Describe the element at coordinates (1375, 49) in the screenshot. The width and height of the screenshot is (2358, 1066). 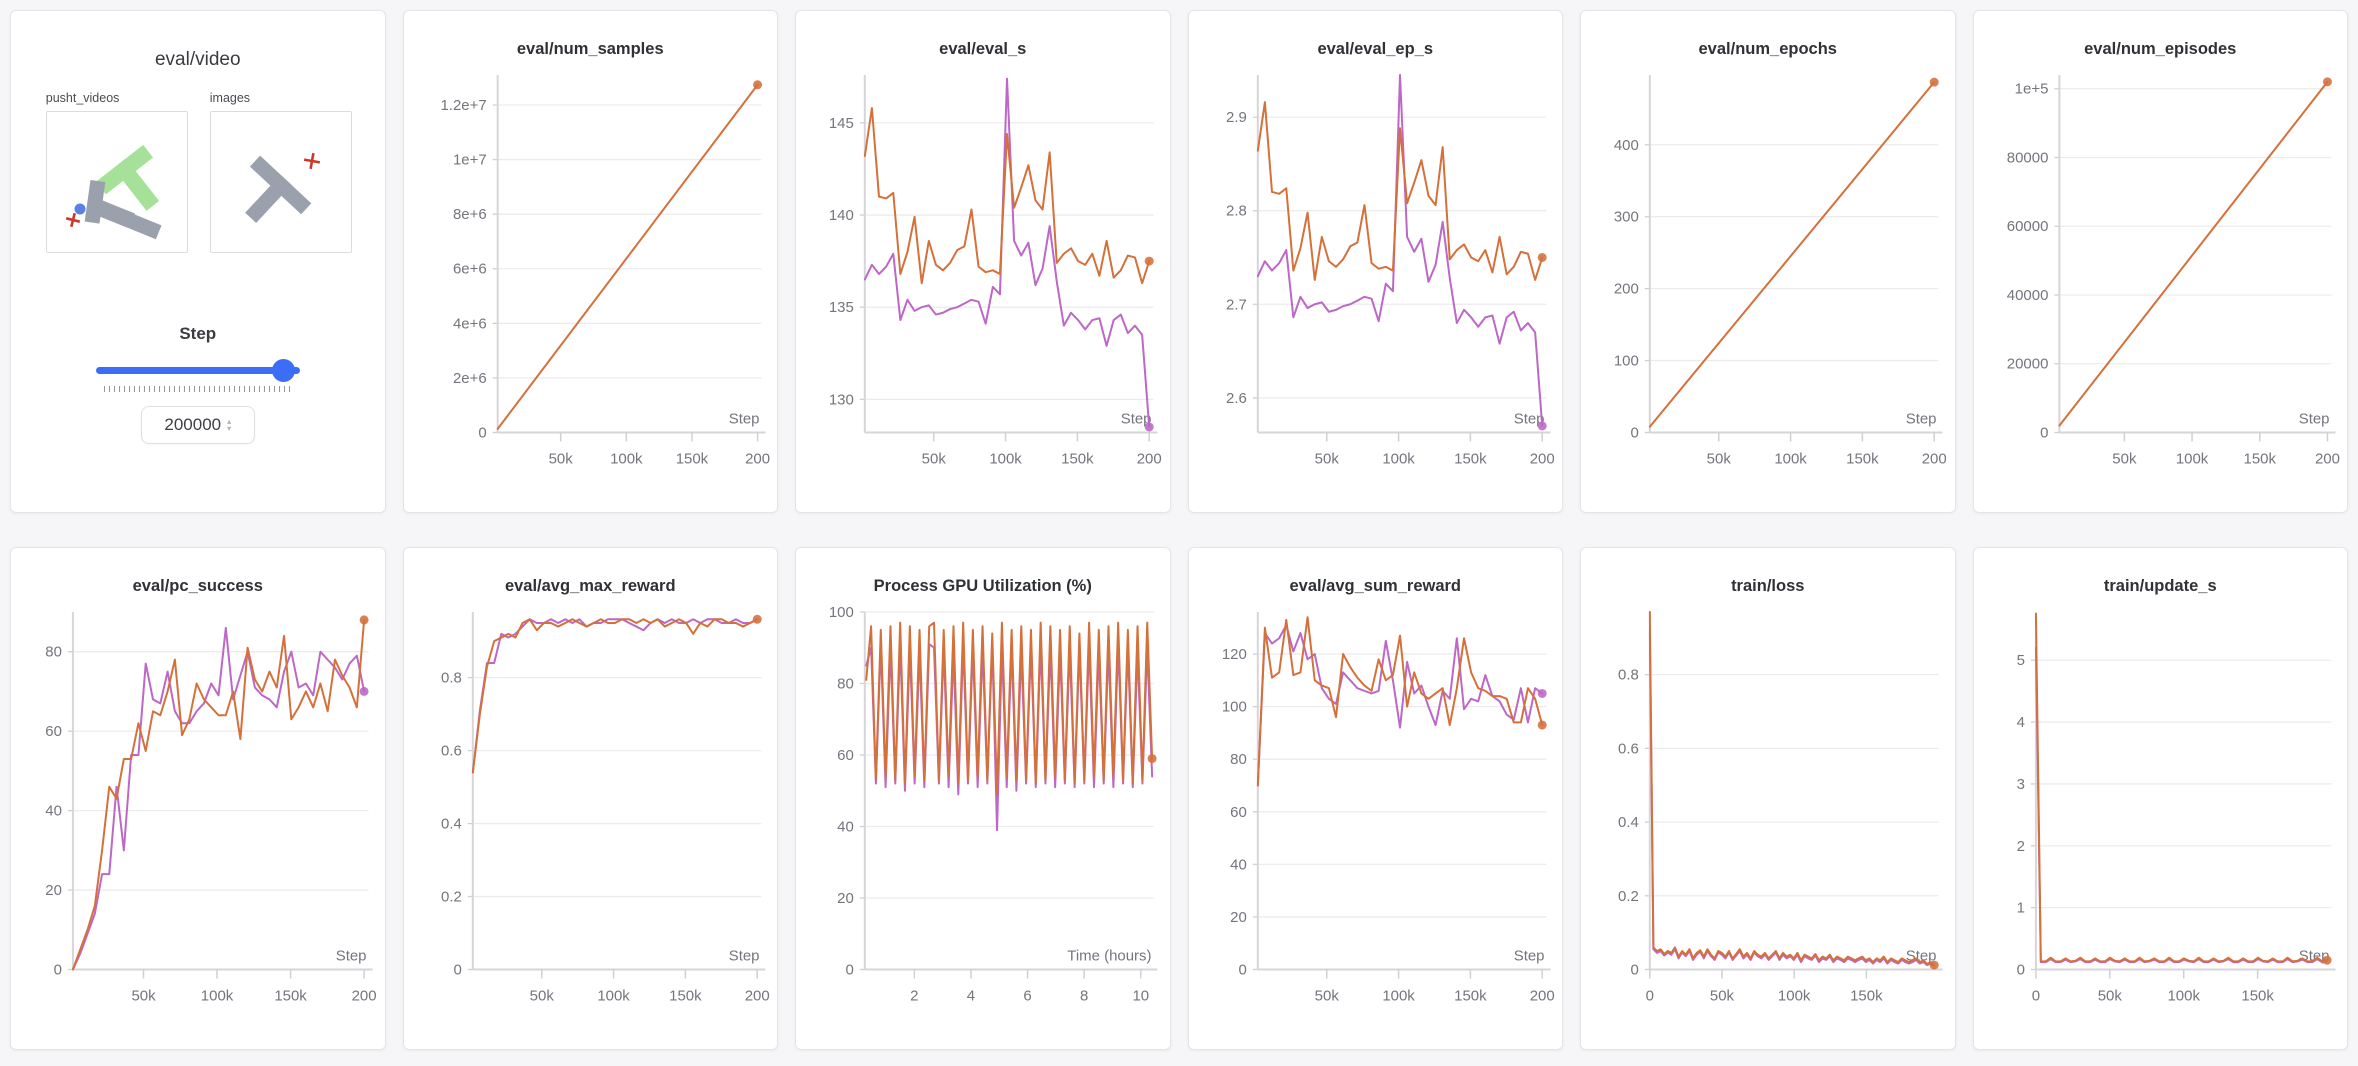
I see `chart-title: eval/eval_ep_s` at that location.